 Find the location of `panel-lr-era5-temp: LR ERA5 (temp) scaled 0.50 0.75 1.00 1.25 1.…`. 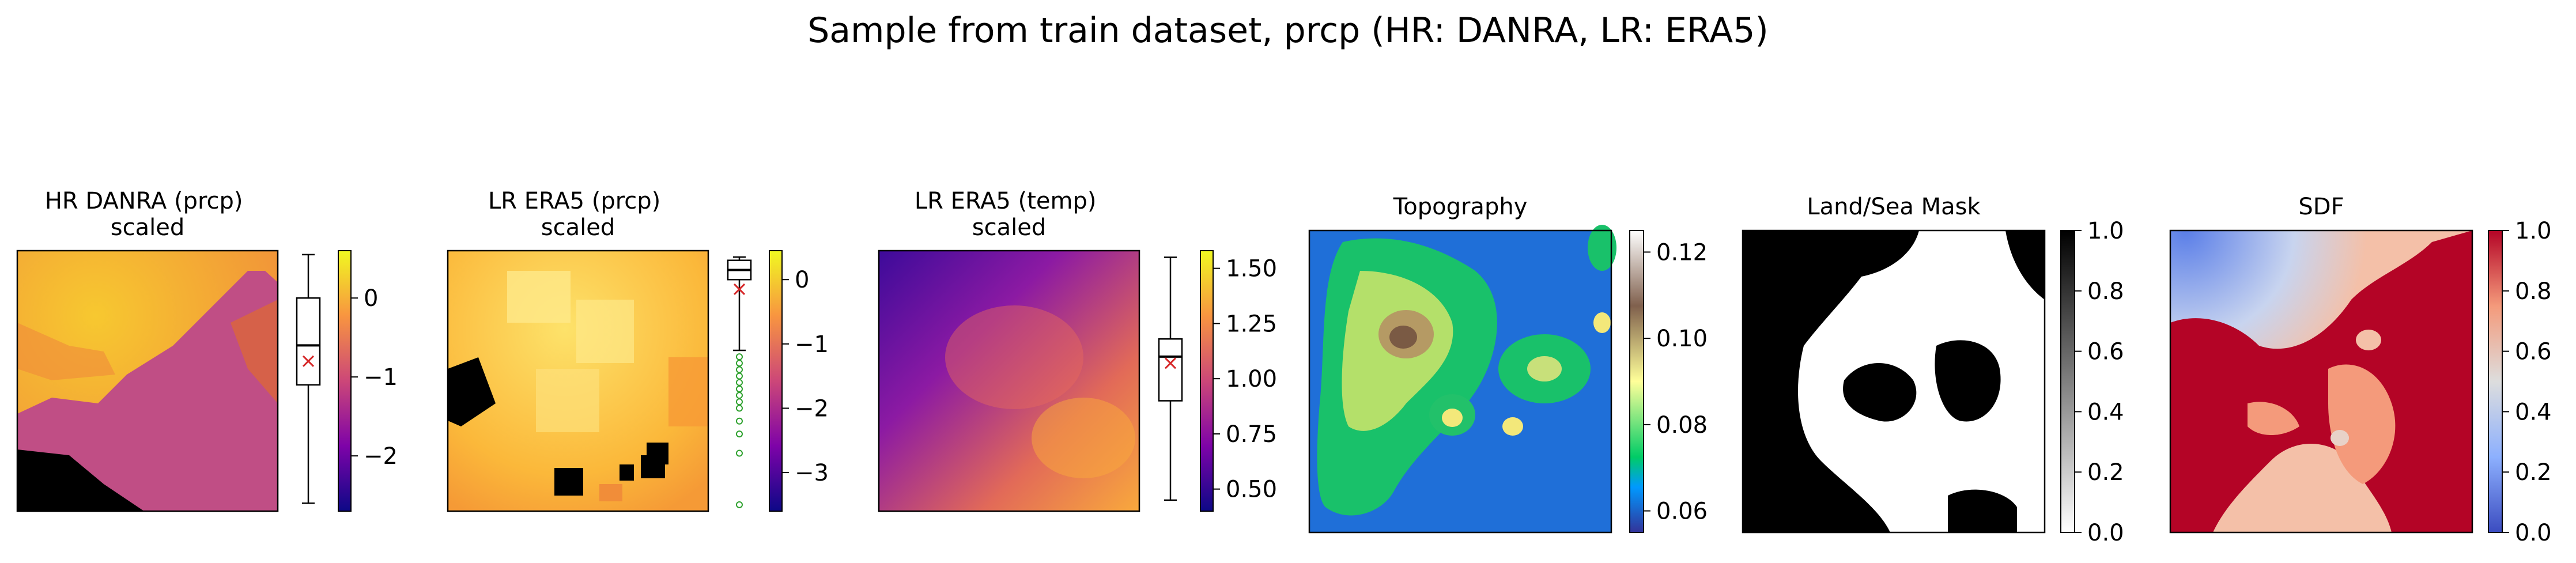

panel-lr-era5-temp: LR ERA5 (temp) scaled 0.50 0.75 1.00 1.25 1.… is located at coordinates (1077, 350).